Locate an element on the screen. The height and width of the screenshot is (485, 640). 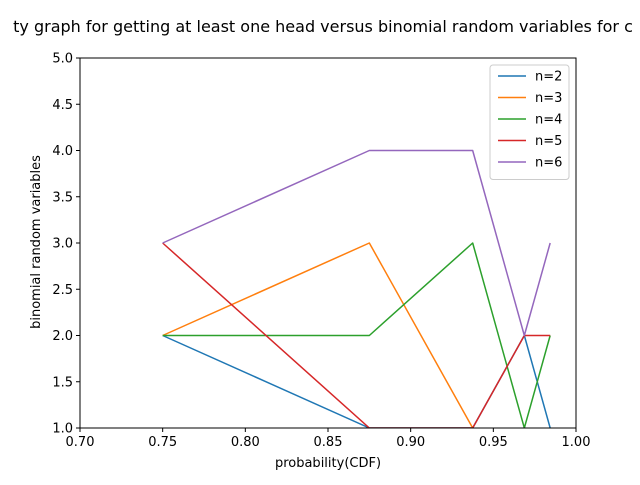
y-axis-label: binomial random variables is located at coordinates (36, 242).